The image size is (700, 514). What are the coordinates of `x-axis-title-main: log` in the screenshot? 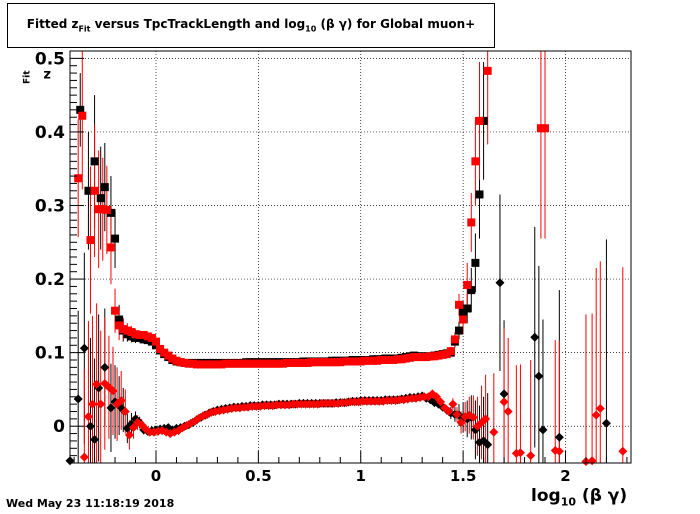 It's located at (546, 496).